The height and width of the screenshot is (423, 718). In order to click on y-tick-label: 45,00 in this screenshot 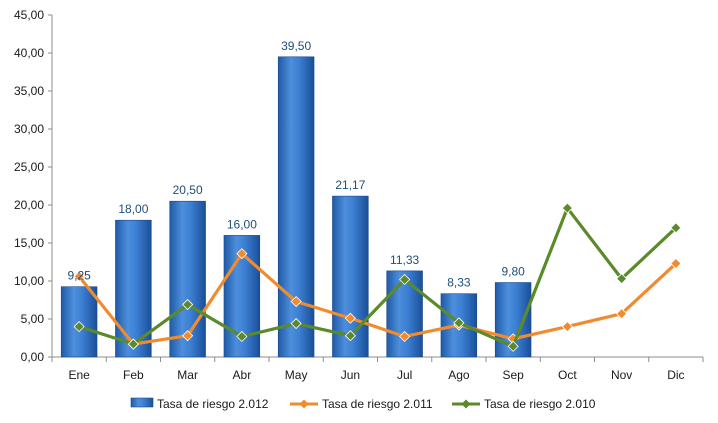, I will do `click(29, 15)`.